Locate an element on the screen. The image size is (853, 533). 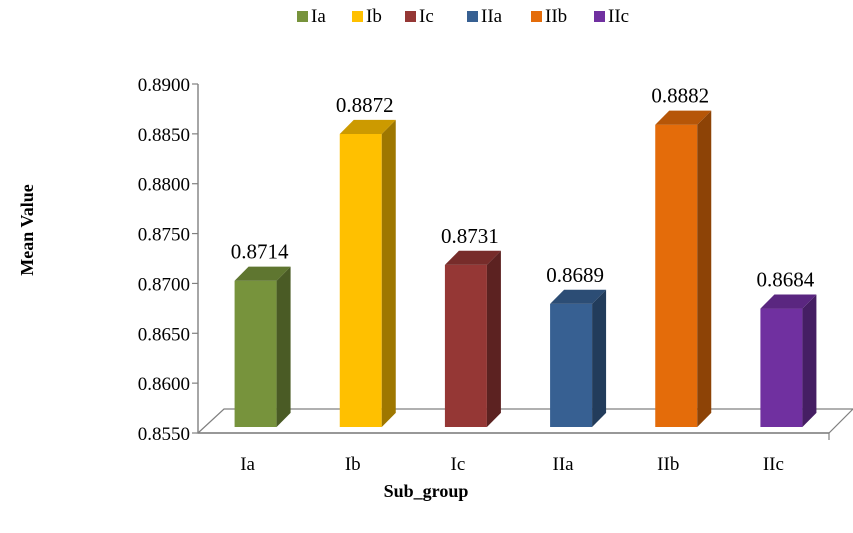
bar-IIc: 0.8684 is located at coordinates (787, 347).